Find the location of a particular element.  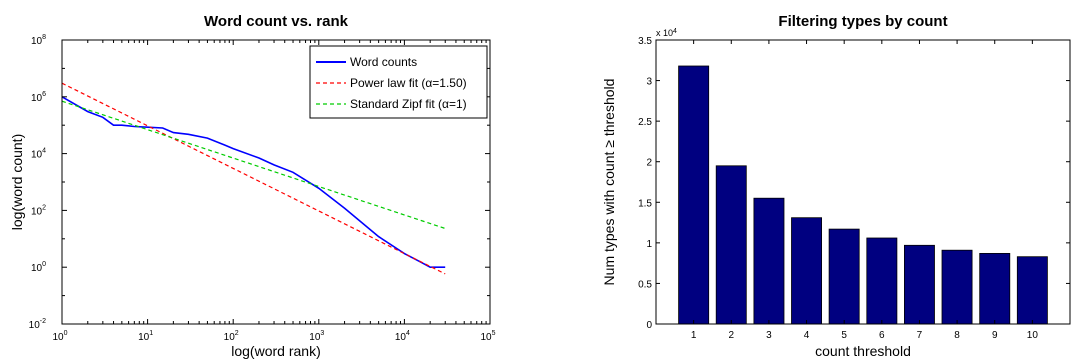

chart1-xlabel: log(word rank) is located at coordinates (275, 351).